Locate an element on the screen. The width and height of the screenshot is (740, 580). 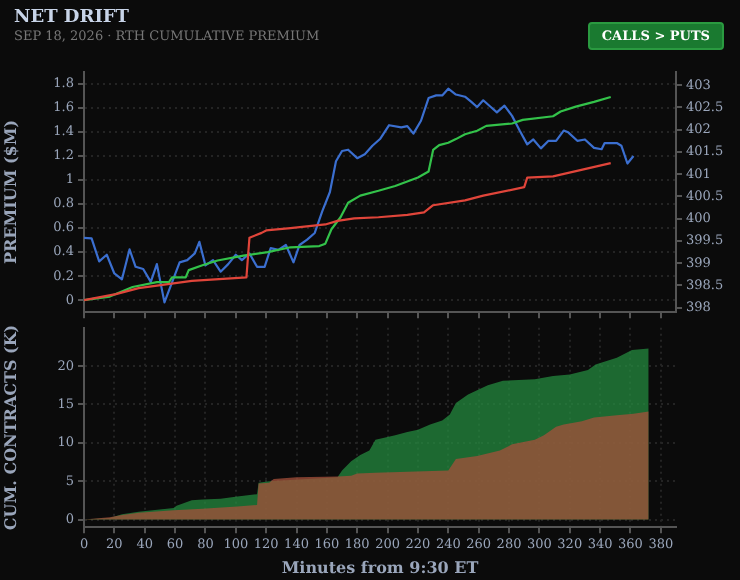
y-axis-title: PREMIUM ($M) is located at coordinates (10, 191).